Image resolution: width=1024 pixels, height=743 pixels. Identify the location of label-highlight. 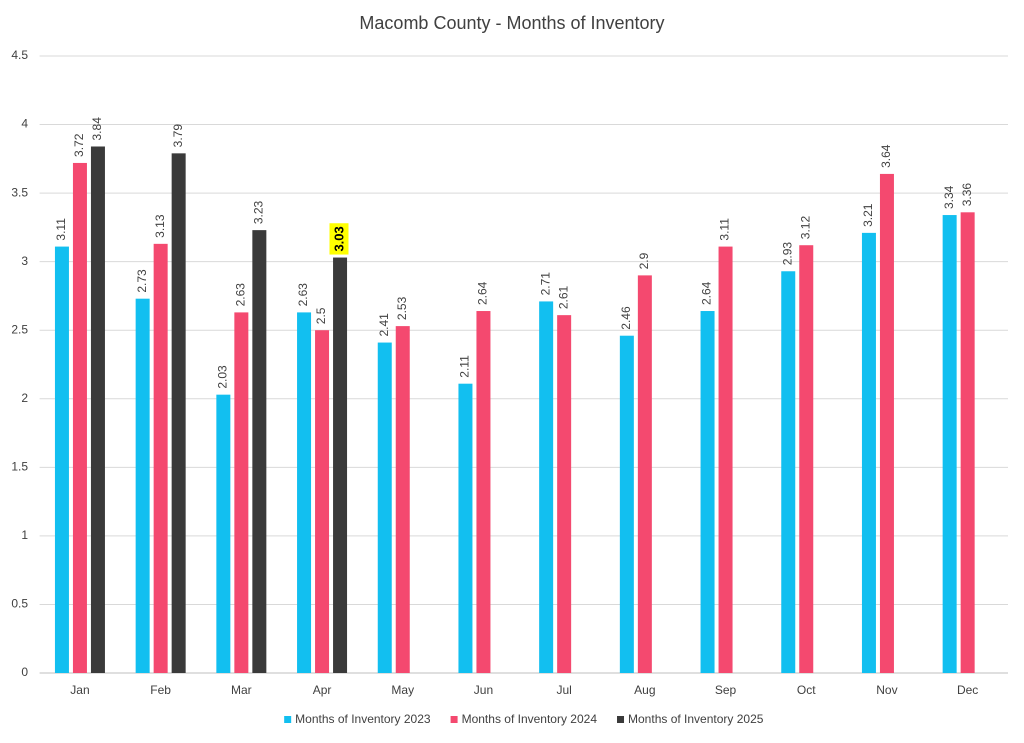
(339, 239).